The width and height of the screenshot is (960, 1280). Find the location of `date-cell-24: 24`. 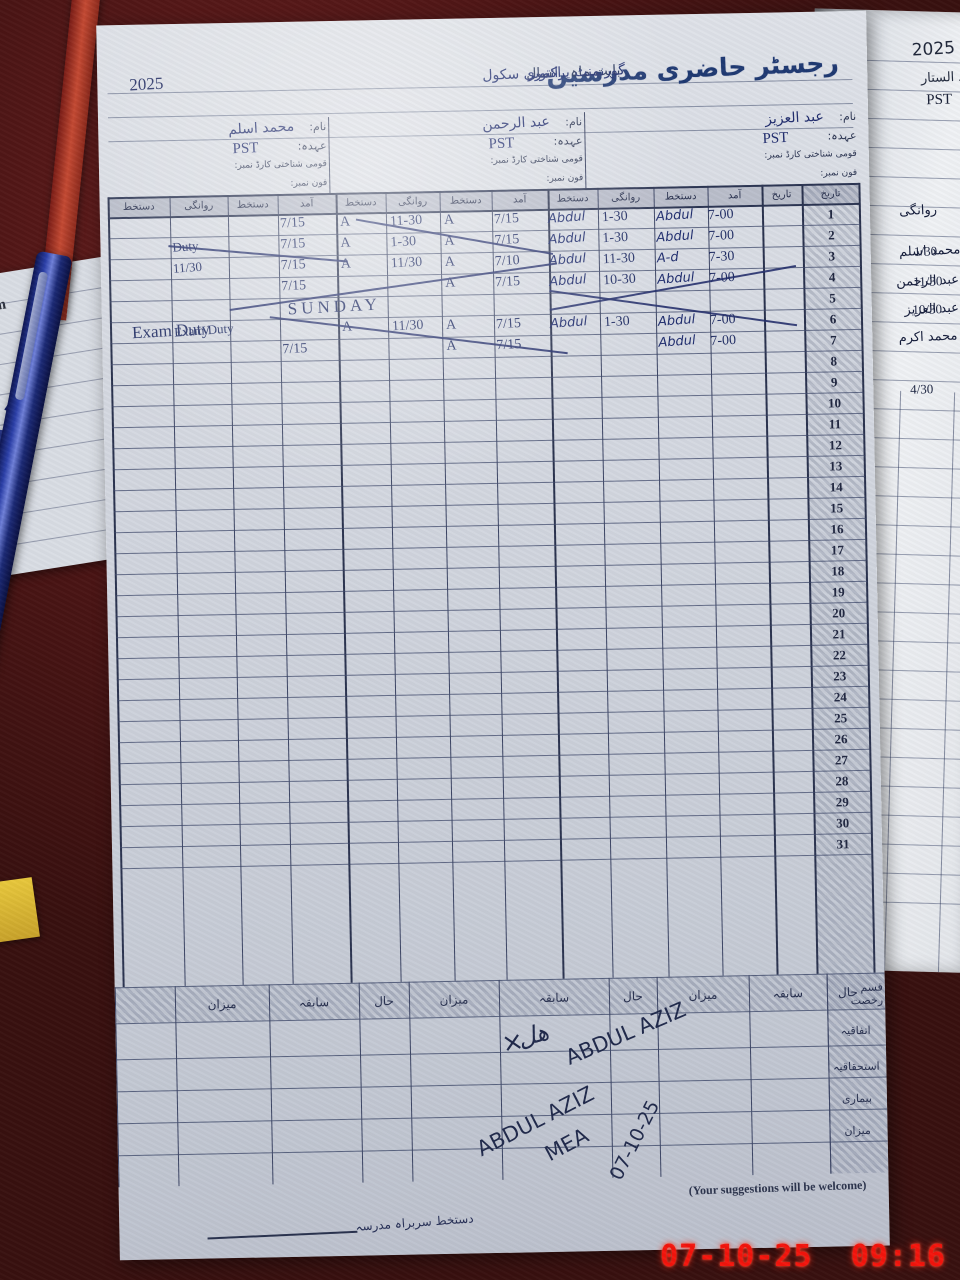

date-cell-24: 24 is located at coordinates (840, 696).